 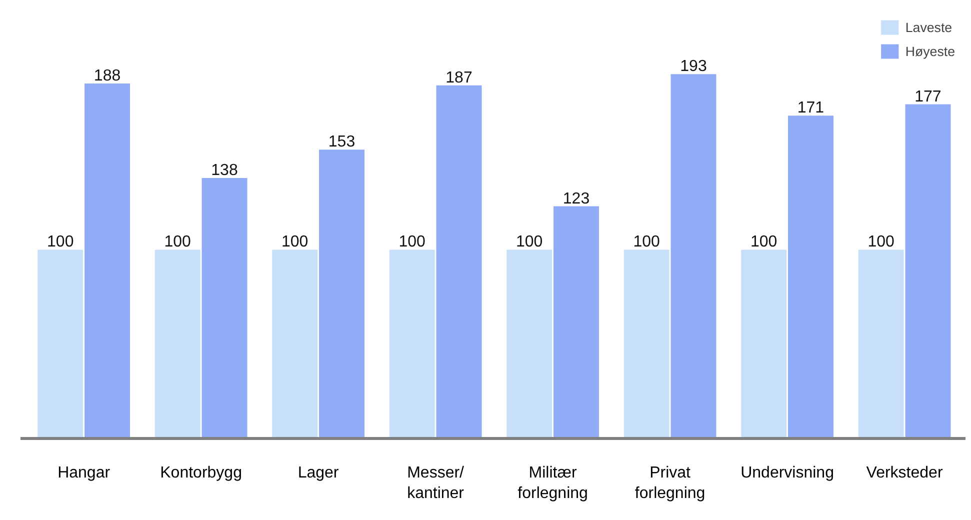 I want to click on legend-label: Høyeste, so click(x=930, y=51).